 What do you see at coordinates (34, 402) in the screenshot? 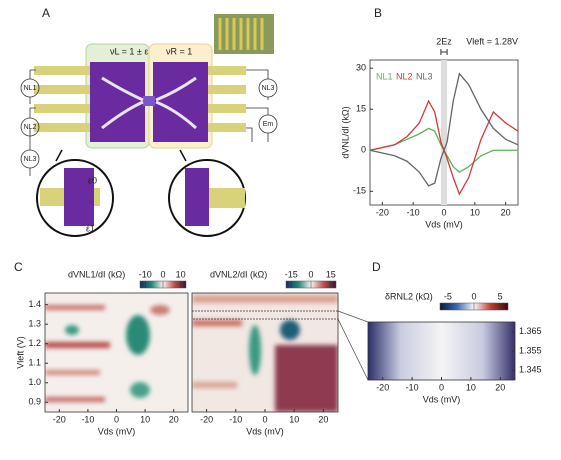
I see `y-tick-label: 0.9` at bounding box center [34, 402].